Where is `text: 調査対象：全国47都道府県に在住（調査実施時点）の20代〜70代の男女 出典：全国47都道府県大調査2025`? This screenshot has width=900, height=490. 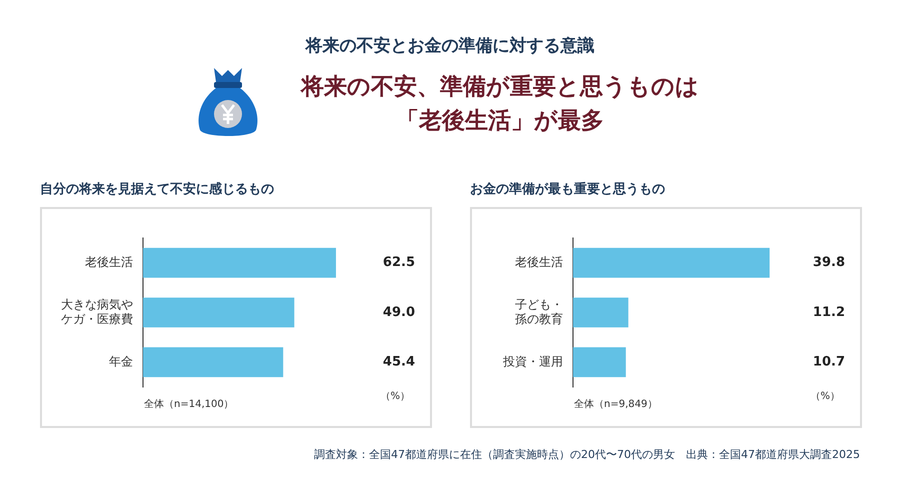 text: 調査対象：全国47都道府県に在住（調査実施時点）の20代〜70代の男女 出典：全国47都道府県大調査2025 is located at coordinates (587, 454).